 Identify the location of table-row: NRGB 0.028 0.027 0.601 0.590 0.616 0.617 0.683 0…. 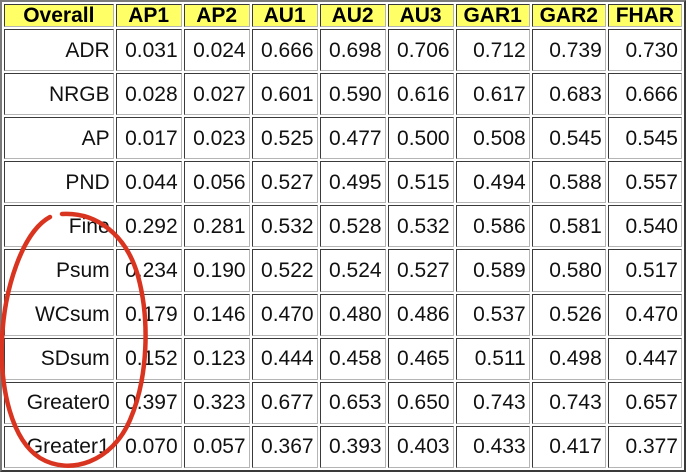
(343, 94).